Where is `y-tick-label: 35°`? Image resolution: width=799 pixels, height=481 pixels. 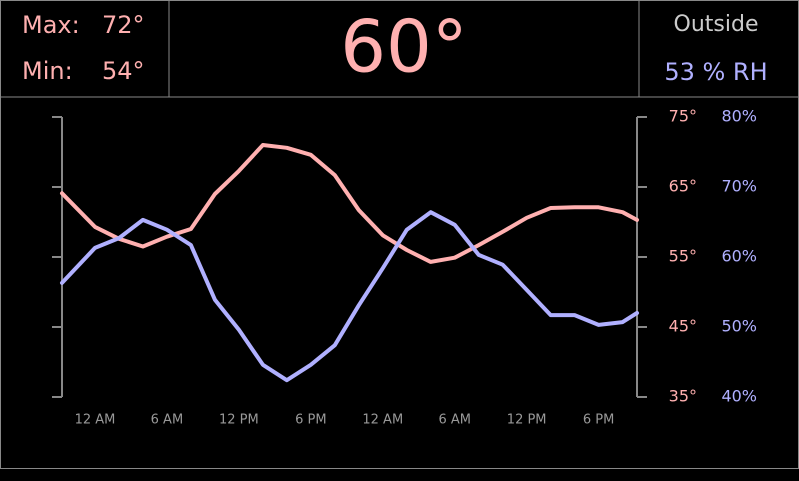 y-tick-label: 35° is located at coordinates (683, 396).